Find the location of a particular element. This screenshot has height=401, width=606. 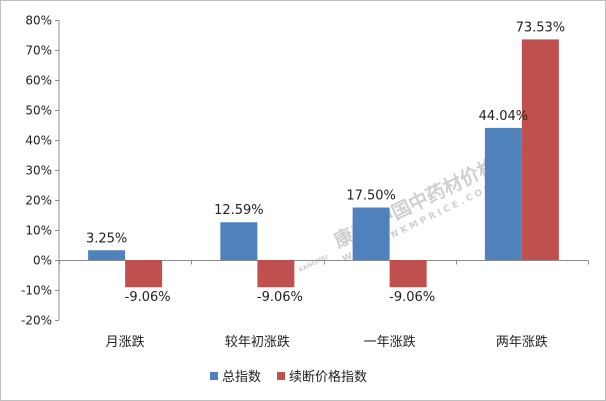

y-tick-label: -10% is located at coordinates (36, 291).